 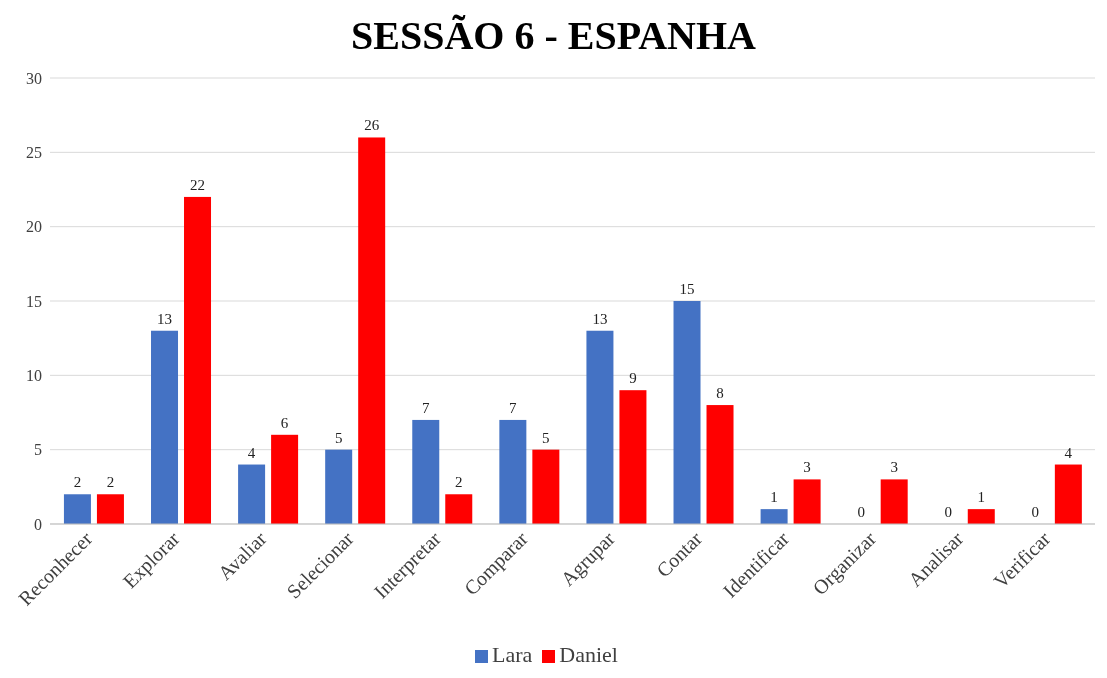 I want to click on y-tick-label: 15, so click(x=34, y=301).